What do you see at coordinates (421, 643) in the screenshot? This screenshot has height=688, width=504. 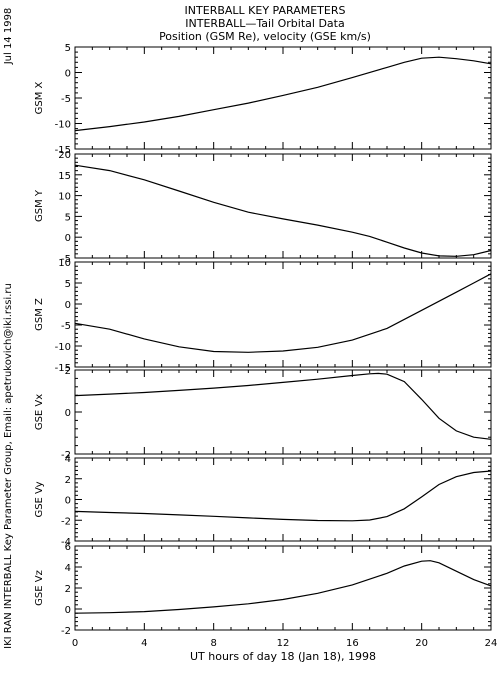 I see `x-tick-label: 20` at bounding box center [421, 643].